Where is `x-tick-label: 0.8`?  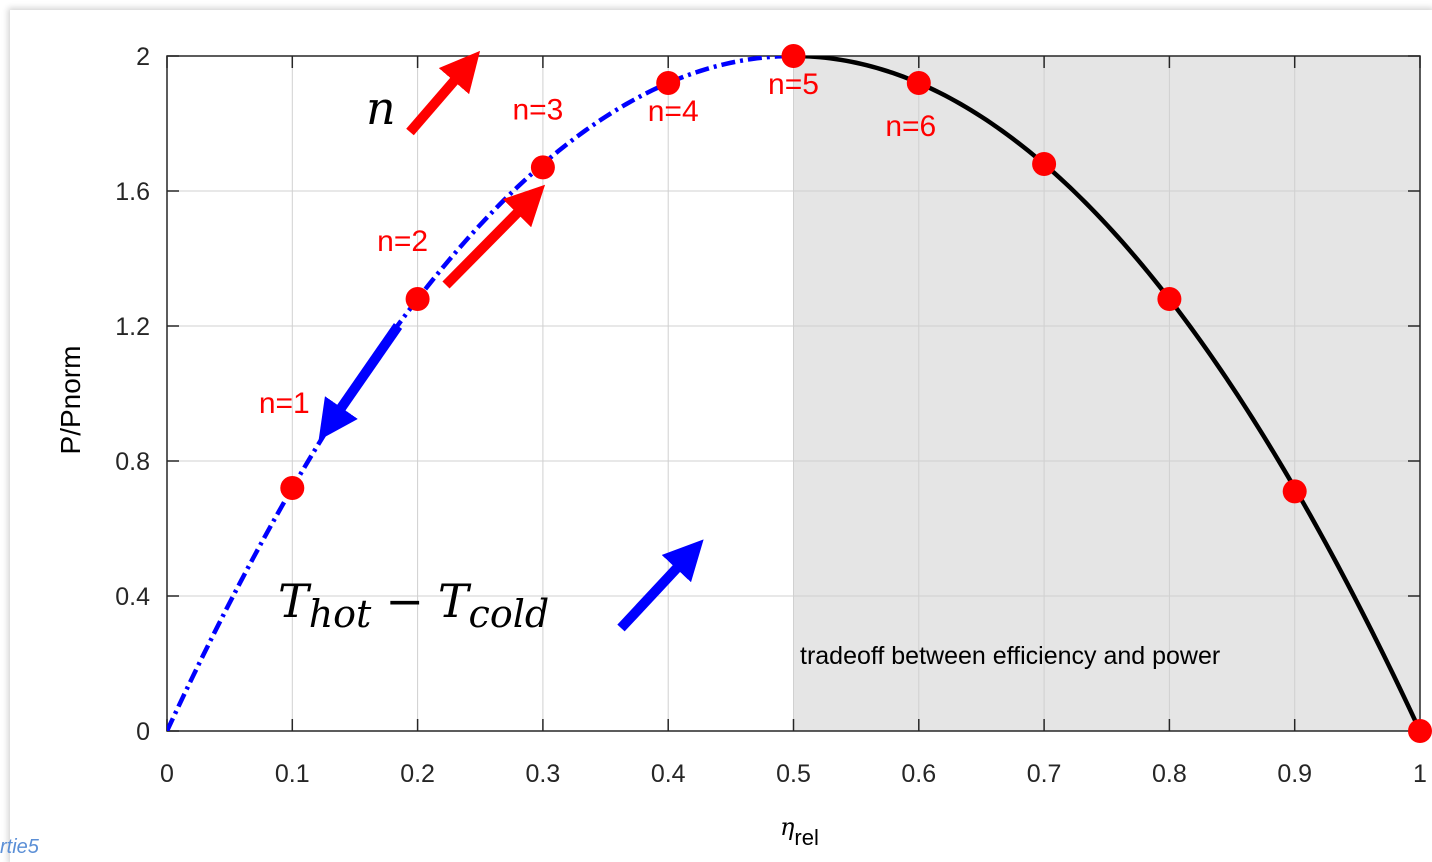
x-tick-label: 0.8 is located at coordinates (1169, 774).